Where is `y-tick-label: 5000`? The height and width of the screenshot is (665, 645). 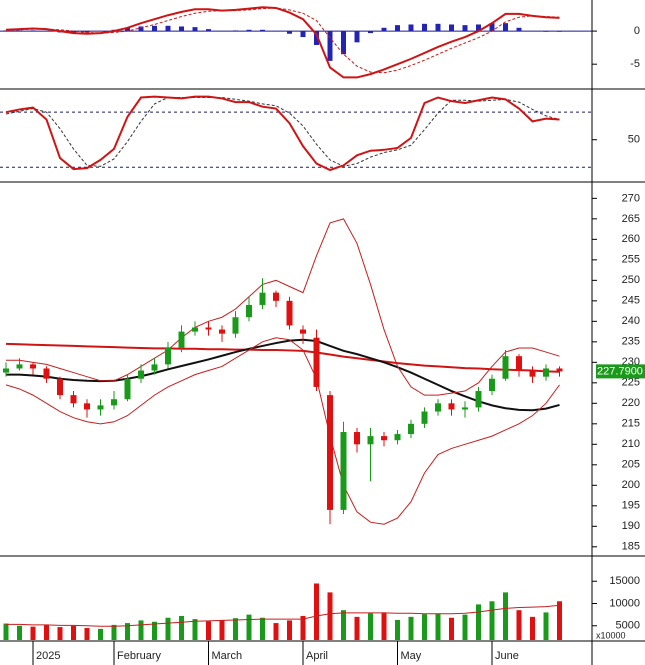 y-tick-label: 5000 is located at coordinates (628, 626).